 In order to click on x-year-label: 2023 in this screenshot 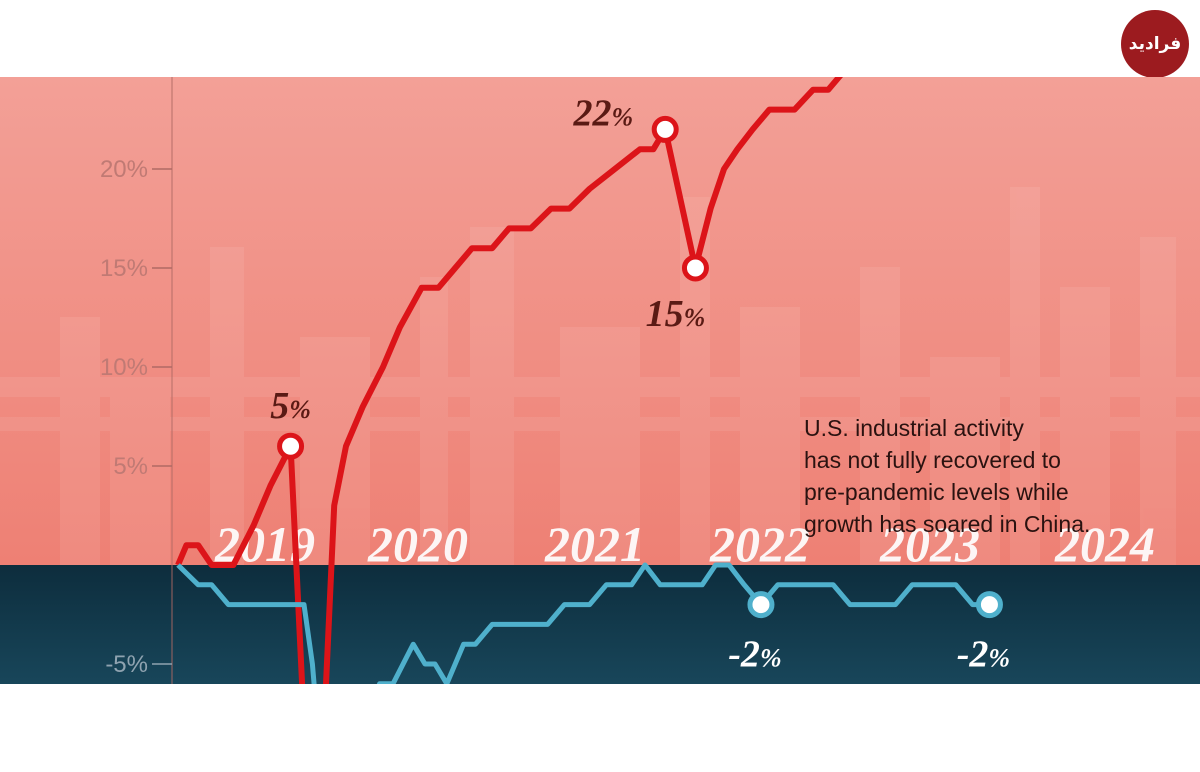, I will do `click(929, 544)`.